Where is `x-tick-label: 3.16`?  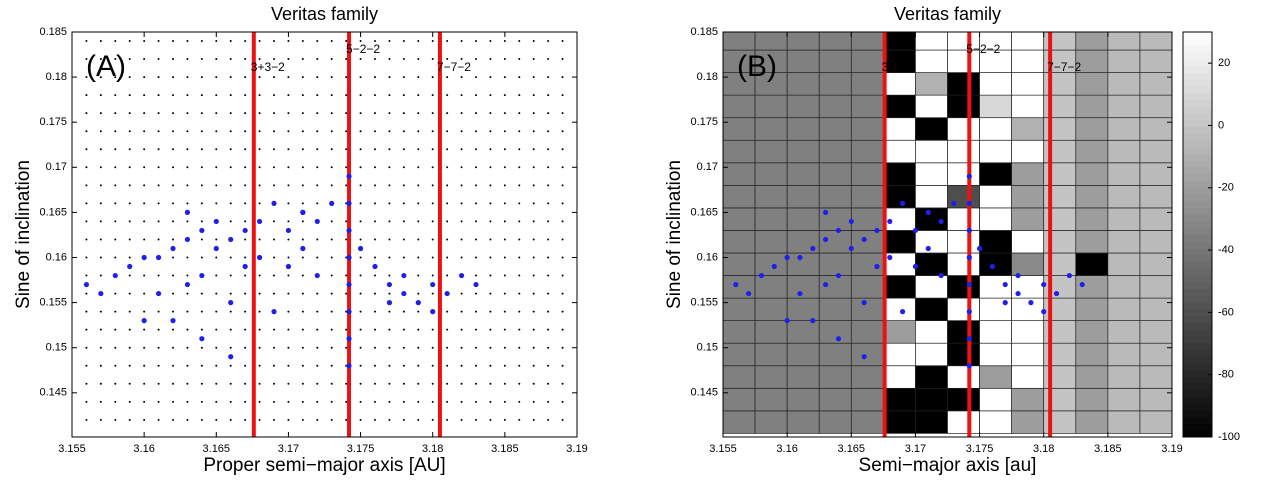 x-tick-label: 3.16 is located at coordinates (786, 449).